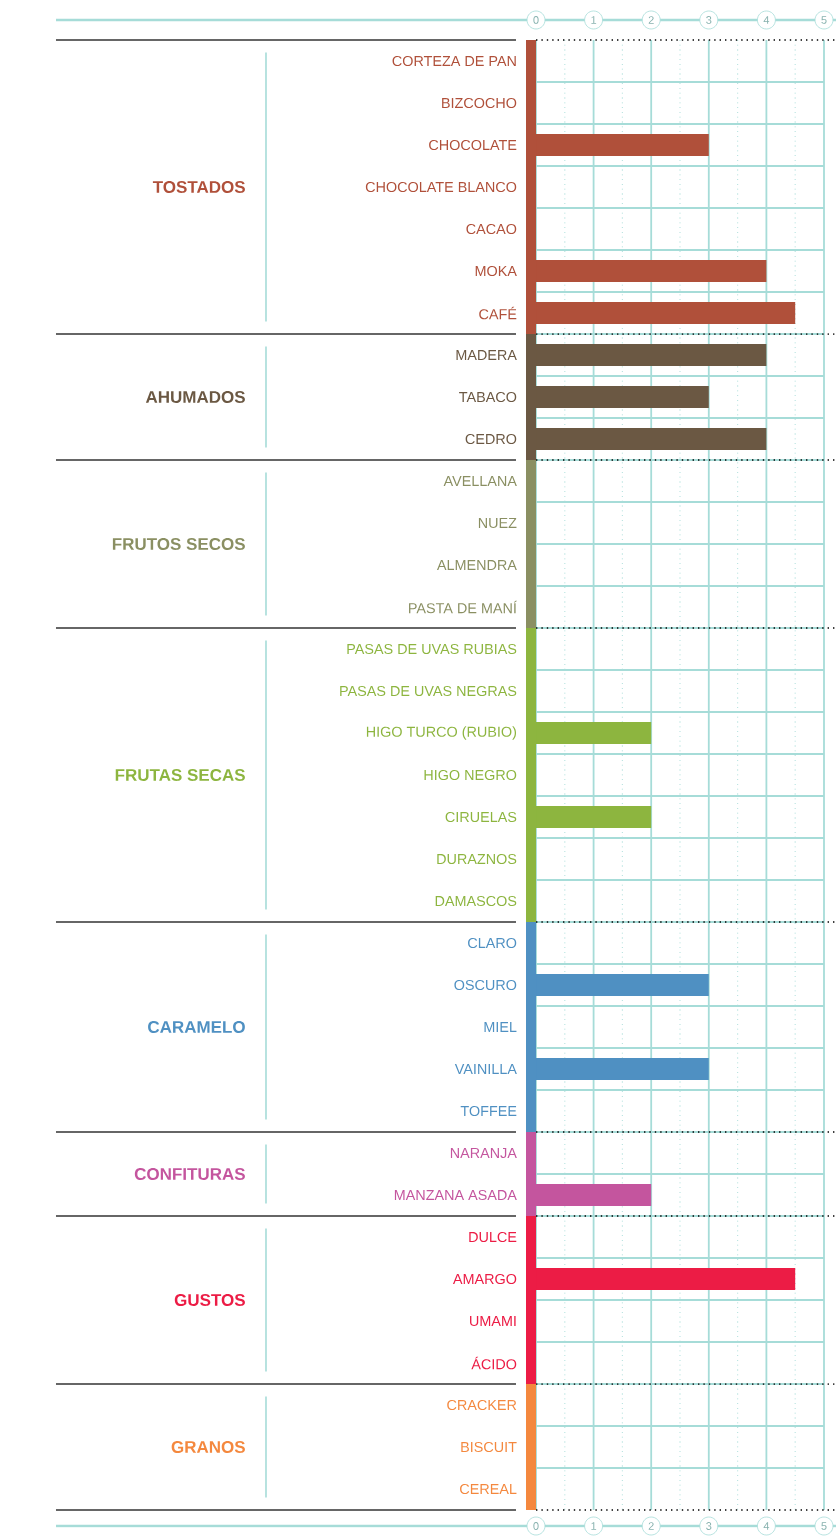  I want to click on text: CARAMELO, so click(196, 1027).